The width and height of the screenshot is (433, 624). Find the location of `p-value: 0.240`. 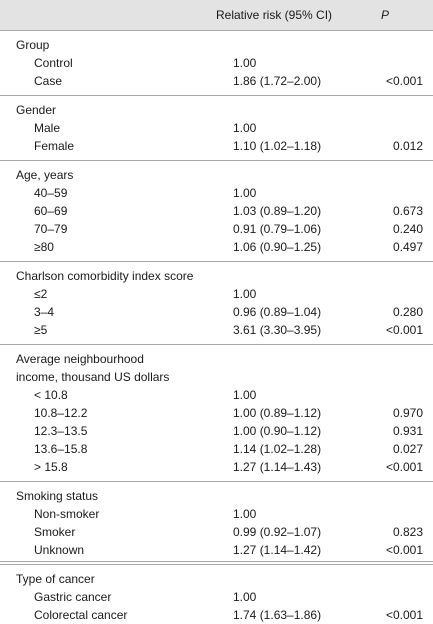

p-value: 0.240 is located at coordinates (407, 229).